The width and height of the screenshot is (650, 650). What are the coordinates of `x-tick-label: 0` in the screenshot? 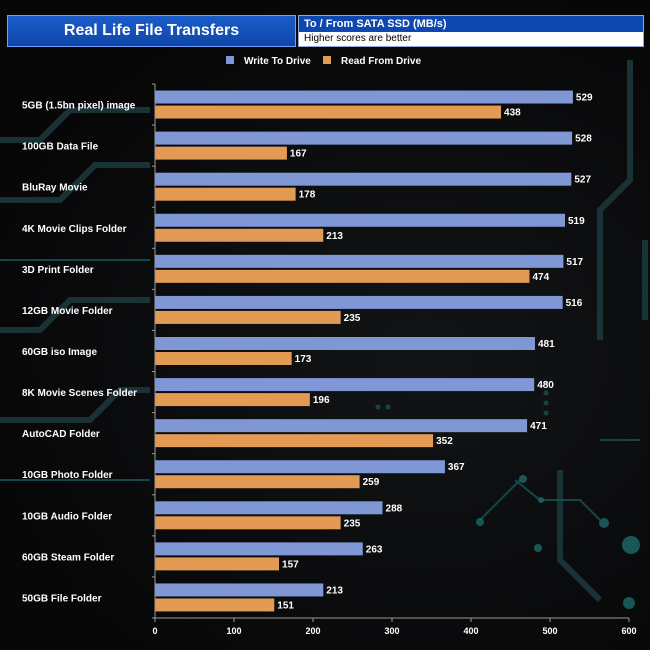 It's located at (154, 631).